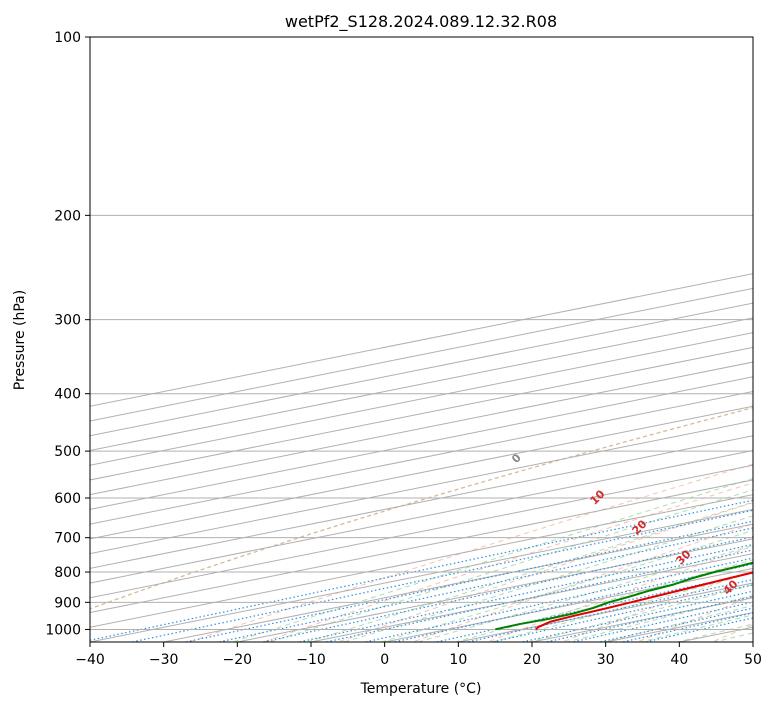 This screenshot has height=708, width=775. I want to click on y-tick-label: 400, so click(67, 395).